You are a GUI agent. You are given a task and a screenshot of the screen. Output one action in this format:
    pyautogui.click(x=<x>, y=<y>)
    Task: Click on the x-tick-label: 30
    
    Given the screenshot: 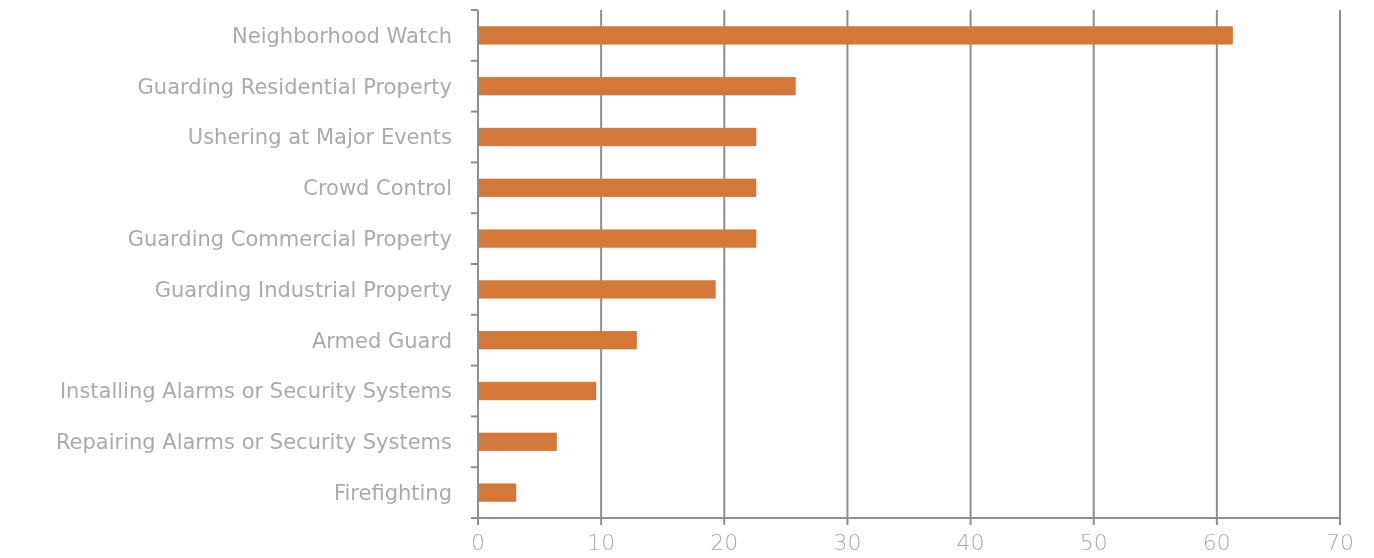 What is the action you would take?
    pyautogui.click(x=847, y=542)
    